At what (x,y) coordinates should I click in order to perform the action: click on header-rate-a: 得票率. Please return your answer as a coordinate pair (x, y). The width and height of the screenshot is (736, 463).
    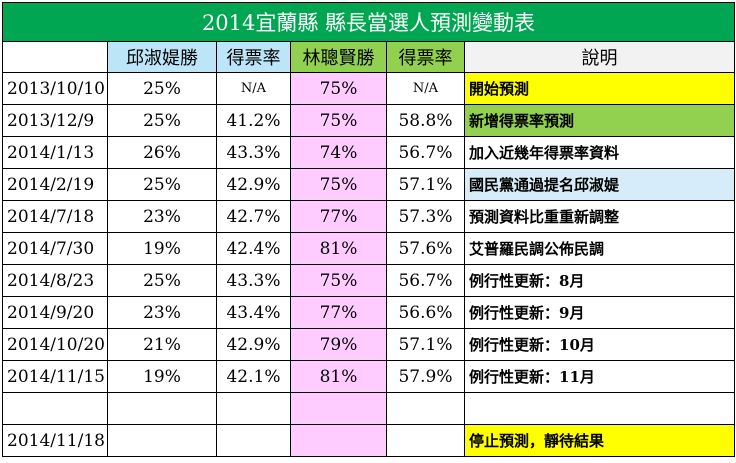
    Looking at the image, I should click on (253, 57).